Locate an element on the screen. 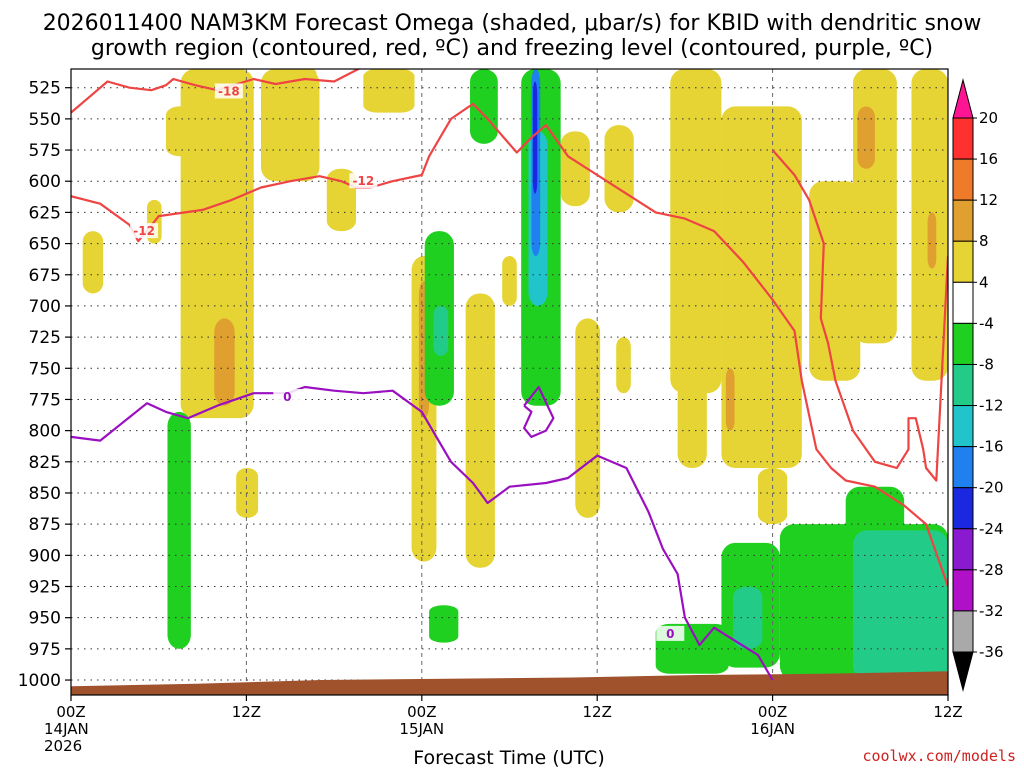 This screenshot has height=768, width=1024. colorbar-segment--36 is located at coordinates (963, 631).